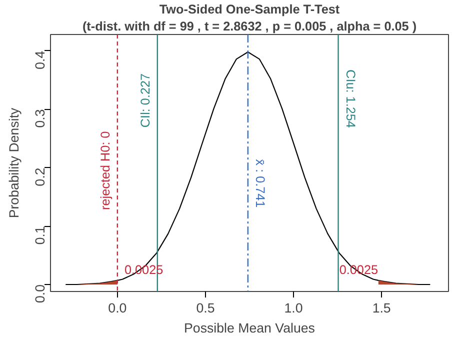 The height and width of the screenshot is (338, 474). Describe the element at coordinates (250, 328) in the screenshot. I see `x-axis-title: Possible Mean Values` at that location.